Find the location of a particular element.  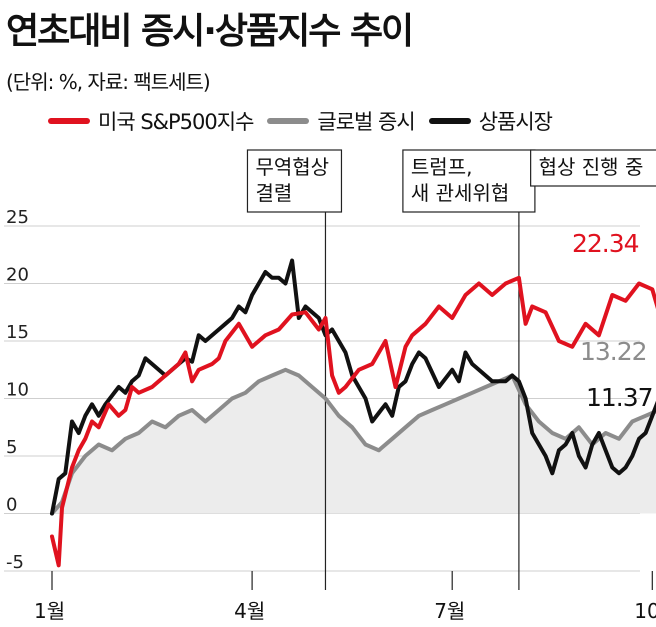

legend-item-commodity: 상품시장 is located at coordinates (490, 121).